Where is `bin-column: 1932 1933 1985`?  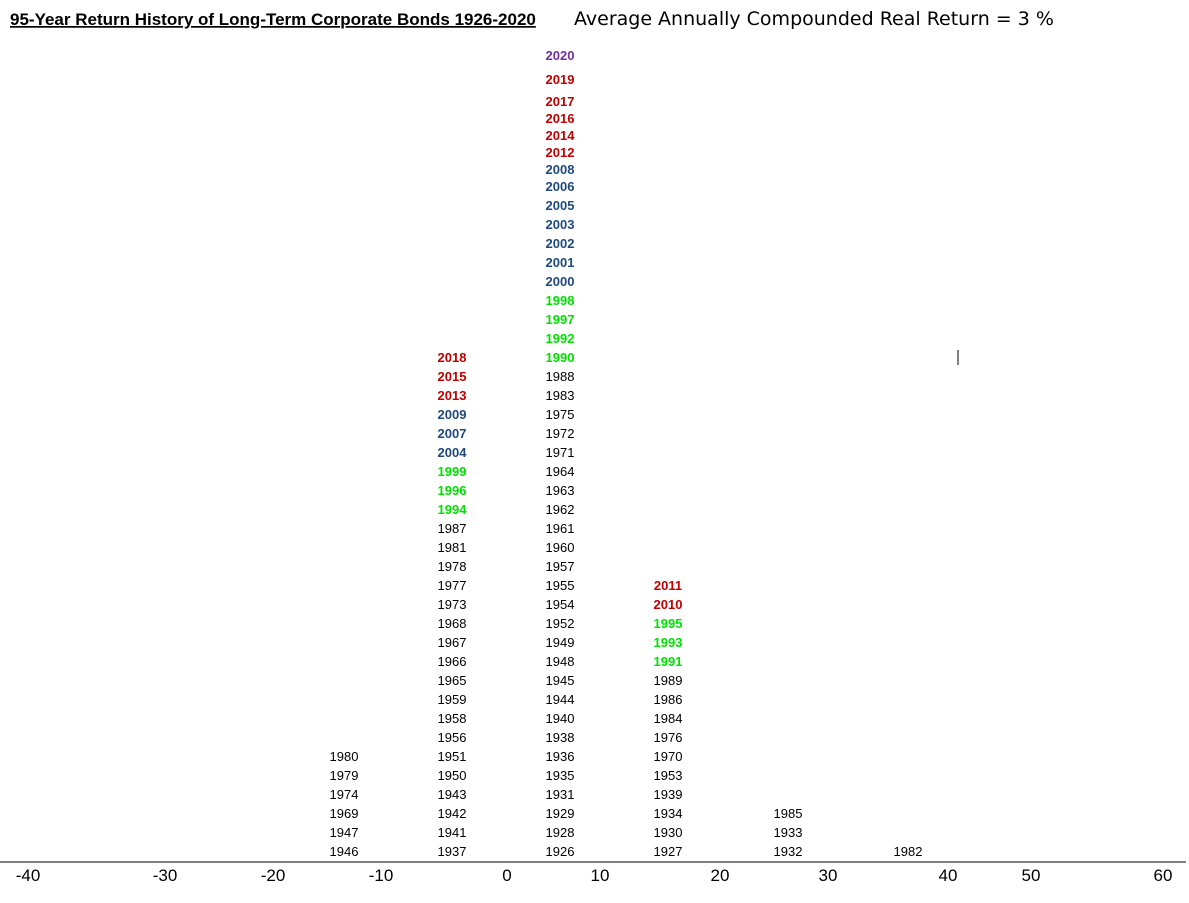
bin-column: 1932 1933 1985 is located at coordinates (788, 832).